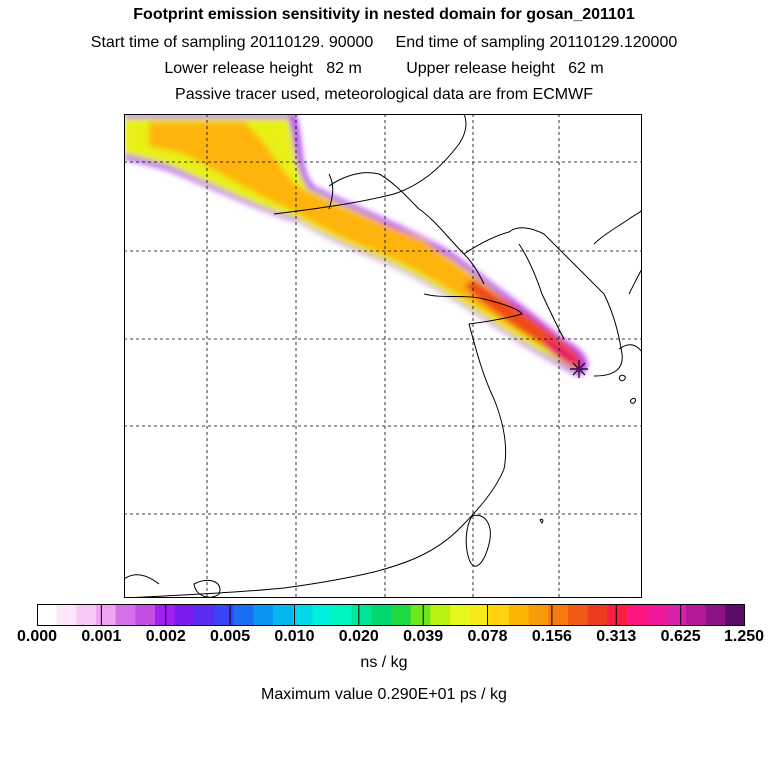 Image resolution: width=768 pixels, height=768 pixels. What do you see at coordinates (487, 636) in the screenshot?
I see `colorbar-tick-label: 0.078` at bounding box center [487, 636].